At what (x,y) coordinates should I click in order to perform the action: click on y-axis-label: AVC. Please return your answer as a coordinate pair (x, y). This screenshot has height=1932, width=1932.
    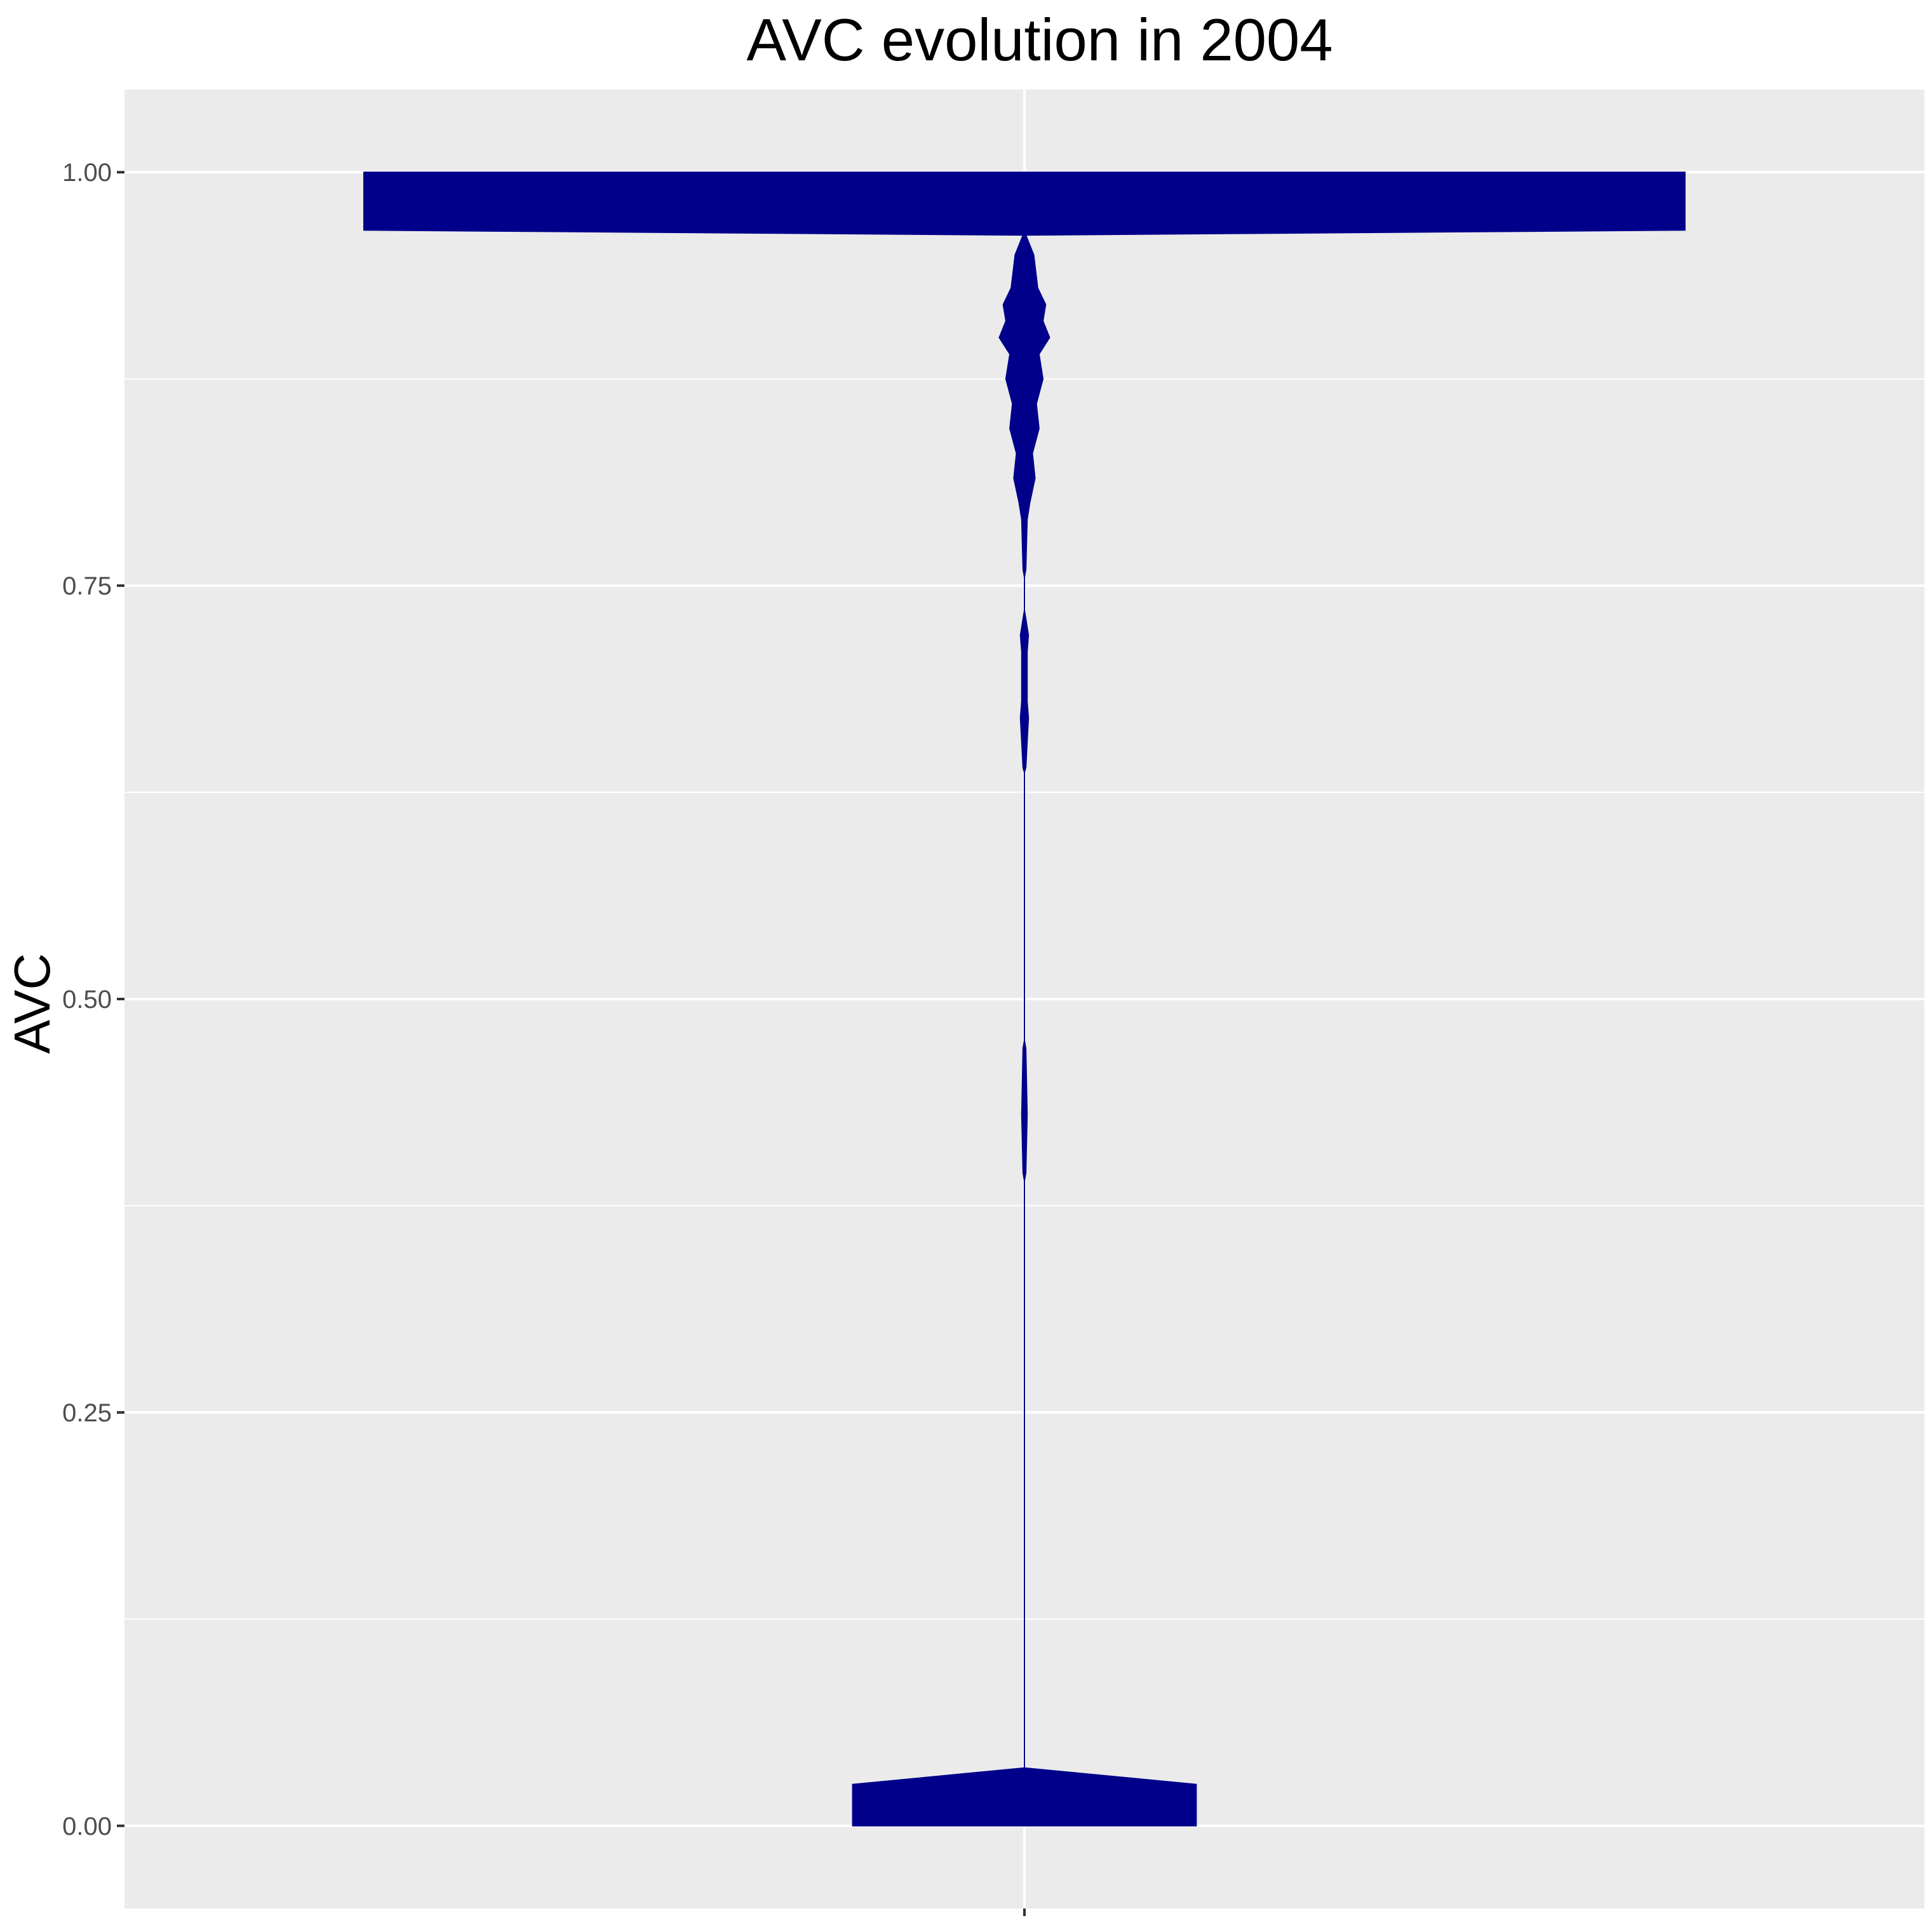
    Looking at the image, I should click on (32, 1003).